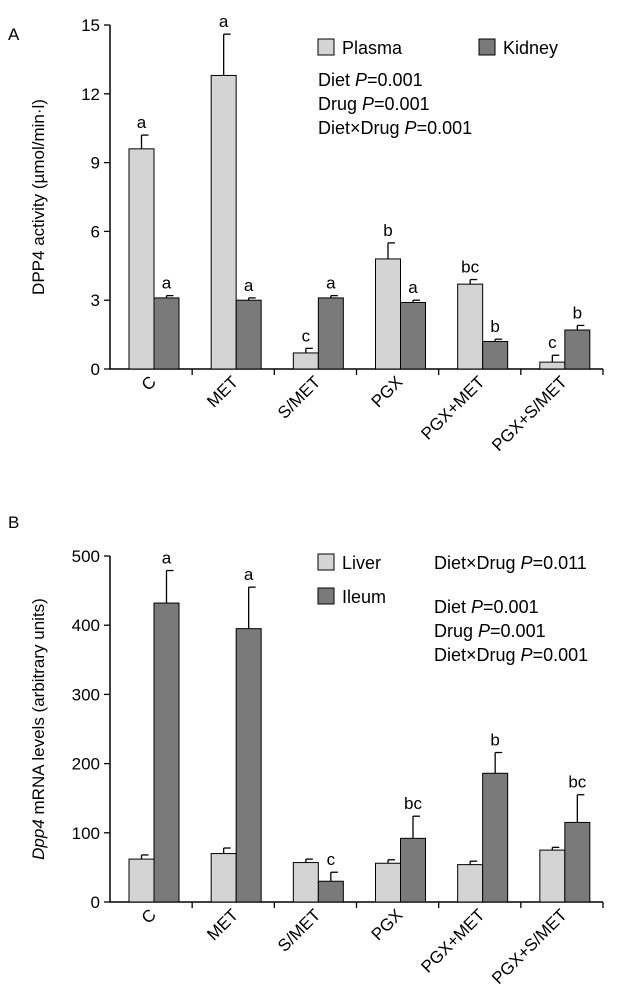 This screenshot has height=1006, width=623. Describe the element at coordinates (370, 80) in the screenshot. I see `panel-a-stats-annotation: Diet P=0.001` at that location.